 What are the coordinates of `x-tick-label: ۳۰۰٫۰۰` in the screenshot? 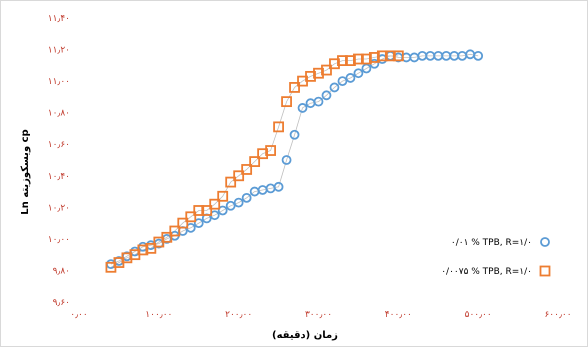 It's located at (318, 315).